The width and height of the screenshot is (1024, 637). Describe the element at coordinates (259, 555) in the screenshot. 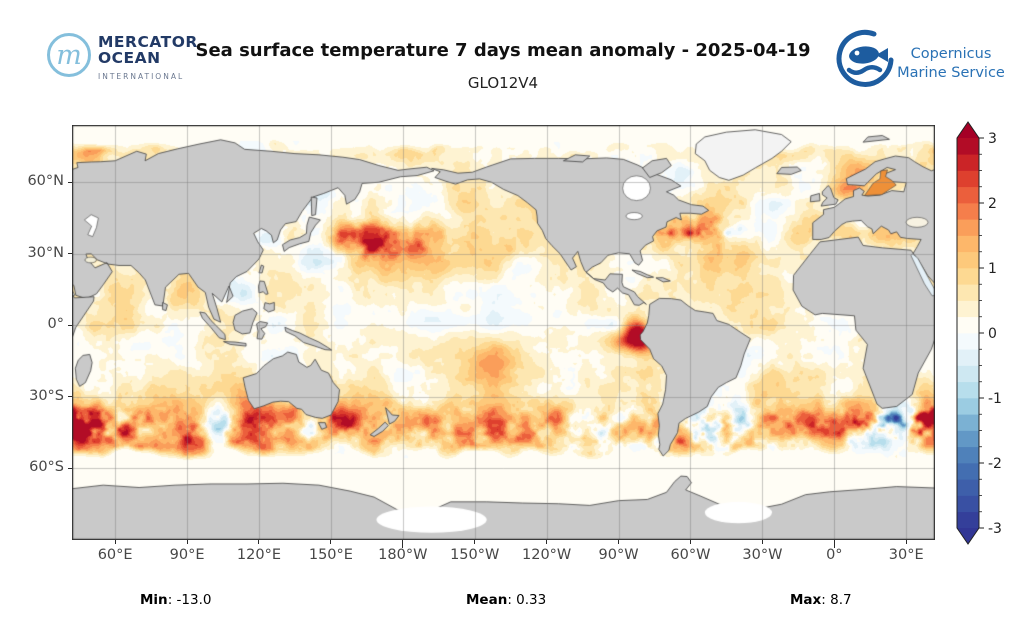

I see `x-tick-label: 120°E` at that location.